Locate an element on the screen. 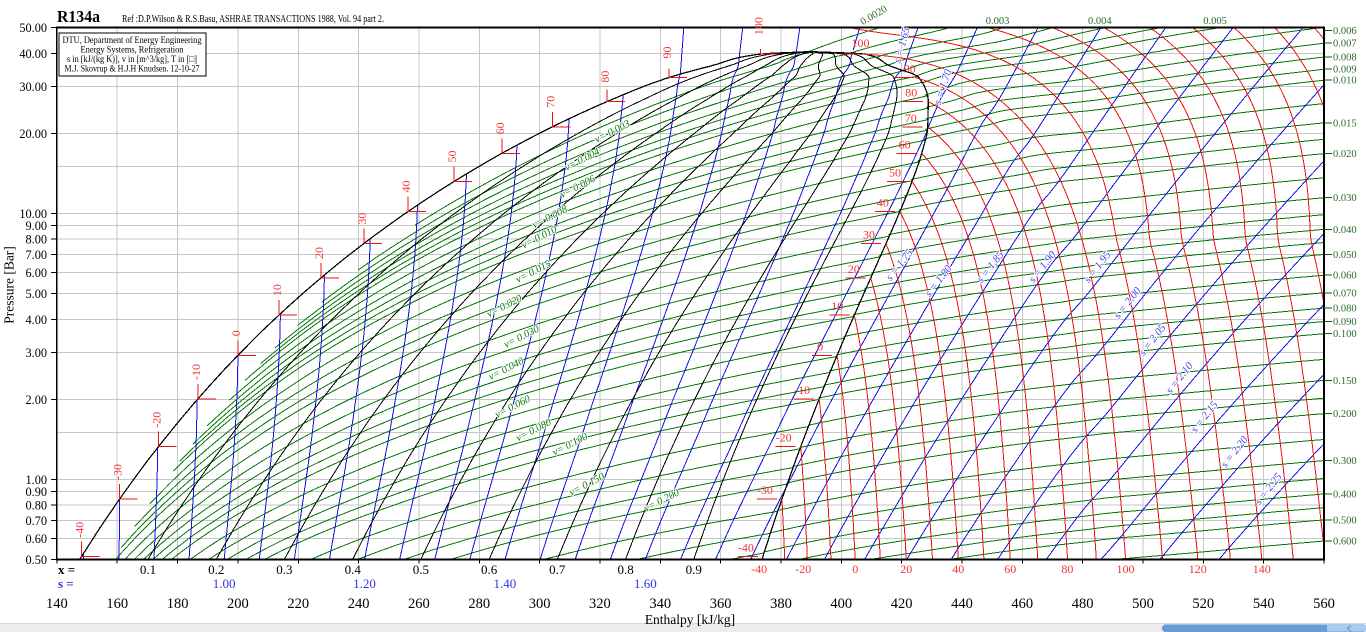 This screenshot has width=1366, height=632. svg-text: 3.00 is located at coordinates (36, 353).